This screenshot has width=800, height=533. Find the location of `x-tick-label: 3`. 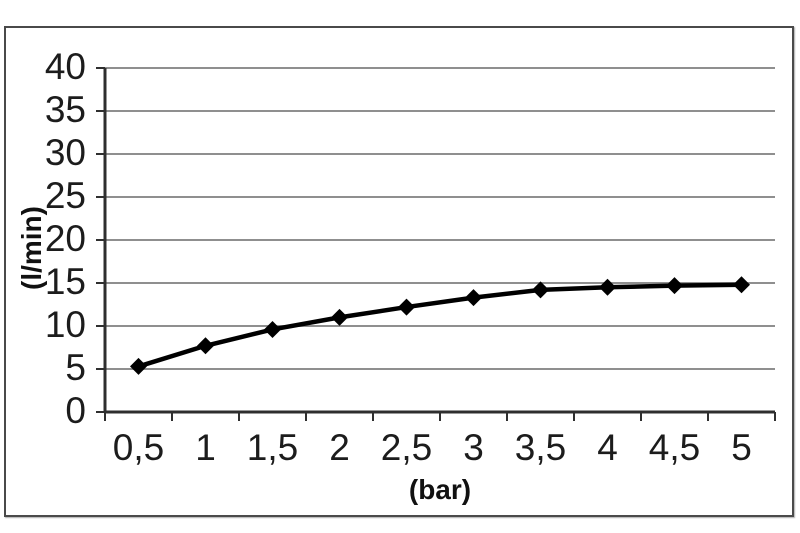

x-tick-label: 3 is located at coordinates (473, 447).